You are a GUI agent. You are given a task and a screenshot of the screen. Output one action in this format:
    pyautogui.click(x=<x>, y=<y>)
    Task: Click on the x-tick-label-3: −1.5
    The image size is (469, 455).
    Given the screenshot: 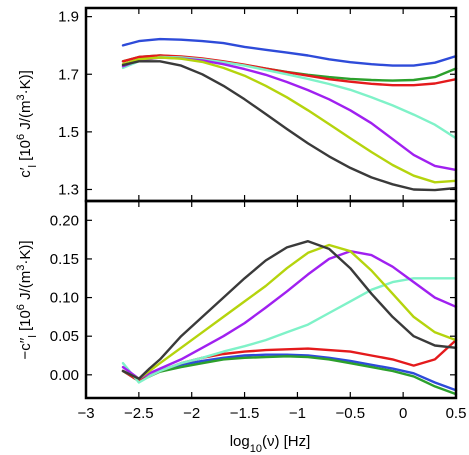 What is the action you would take?
    pyautogui.click(x=245, y=413)
    